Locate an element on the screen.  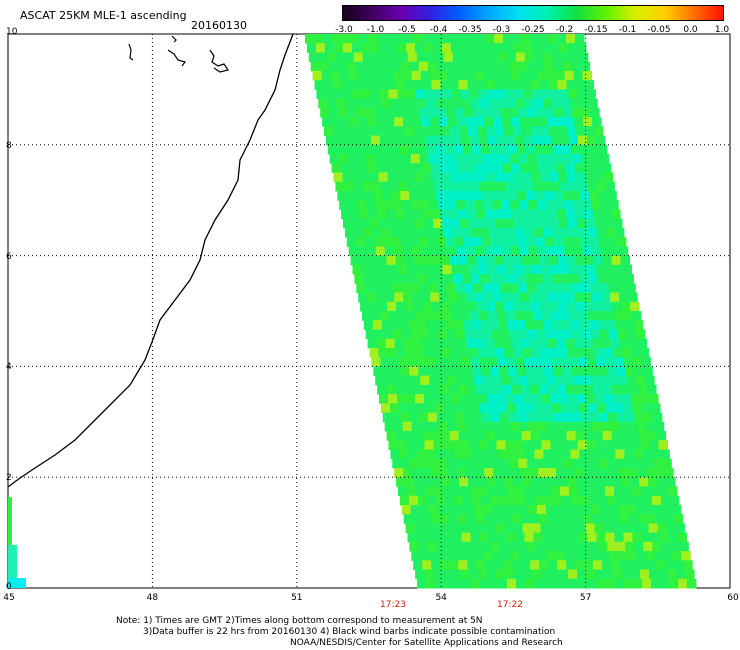
colorbar-tick: 1.0 is located at coordinates (722, 30).